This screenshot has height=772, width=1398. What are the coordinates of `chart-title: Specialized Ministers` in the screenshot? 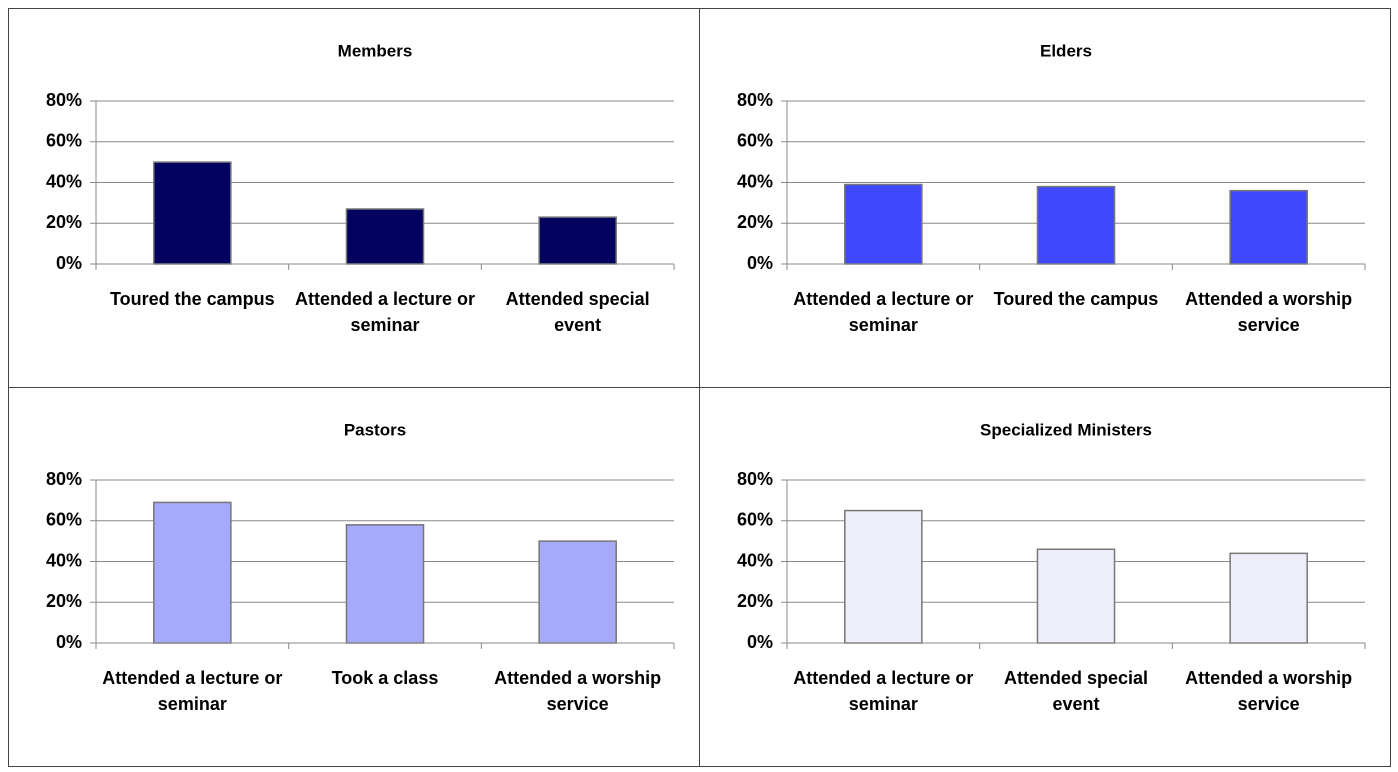 It's located at (1066, 429).